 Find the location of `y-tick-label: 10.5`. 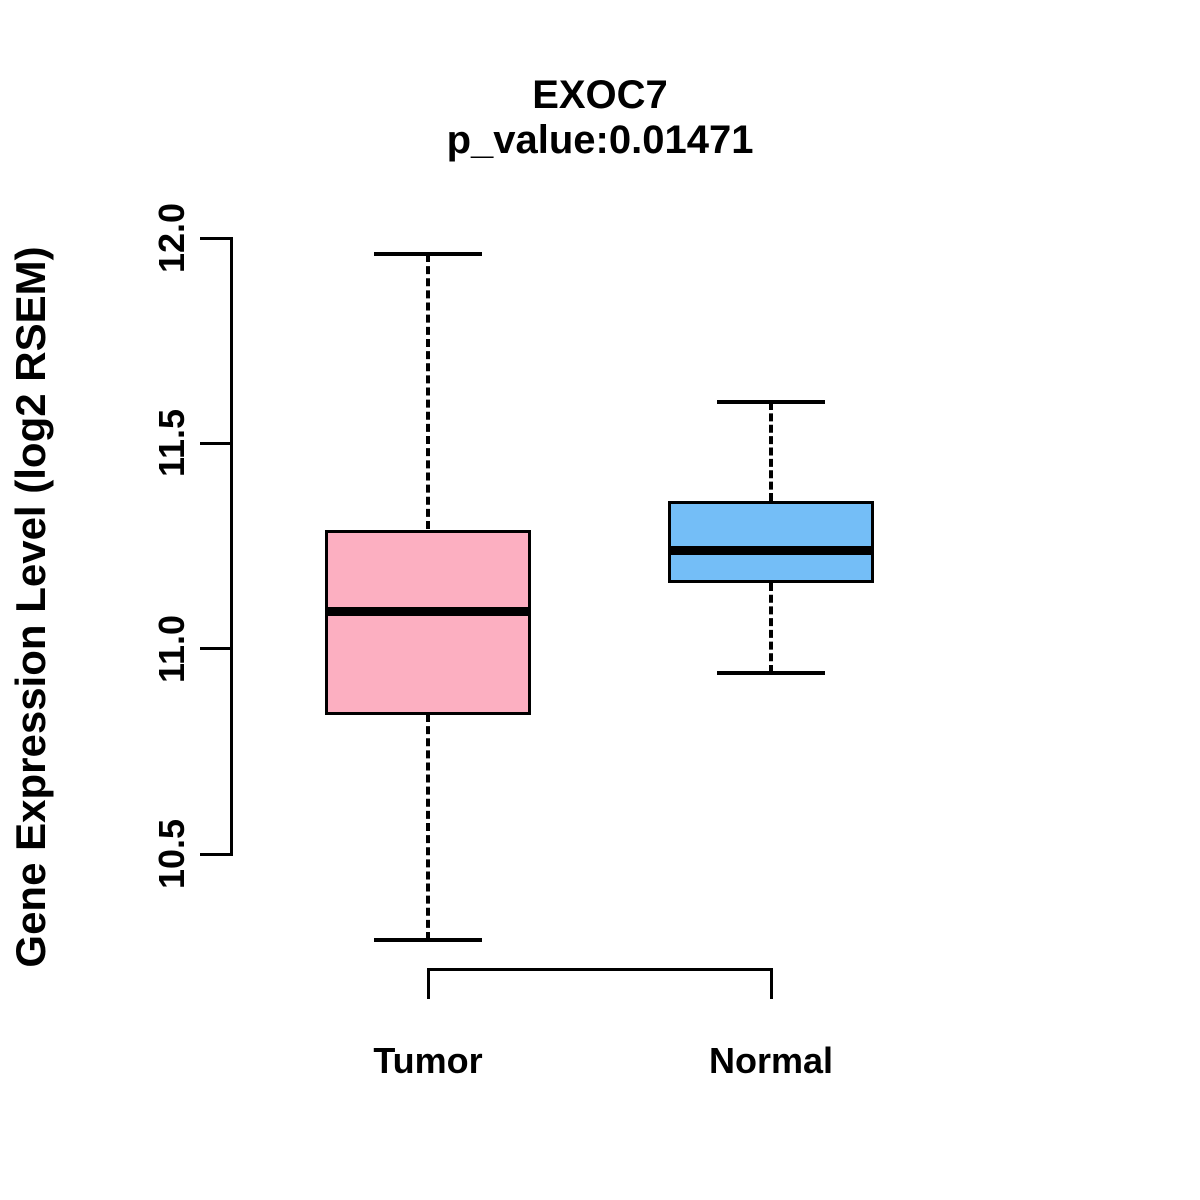

y-tick-label: 10.5 is located at coordinates (171, 854).